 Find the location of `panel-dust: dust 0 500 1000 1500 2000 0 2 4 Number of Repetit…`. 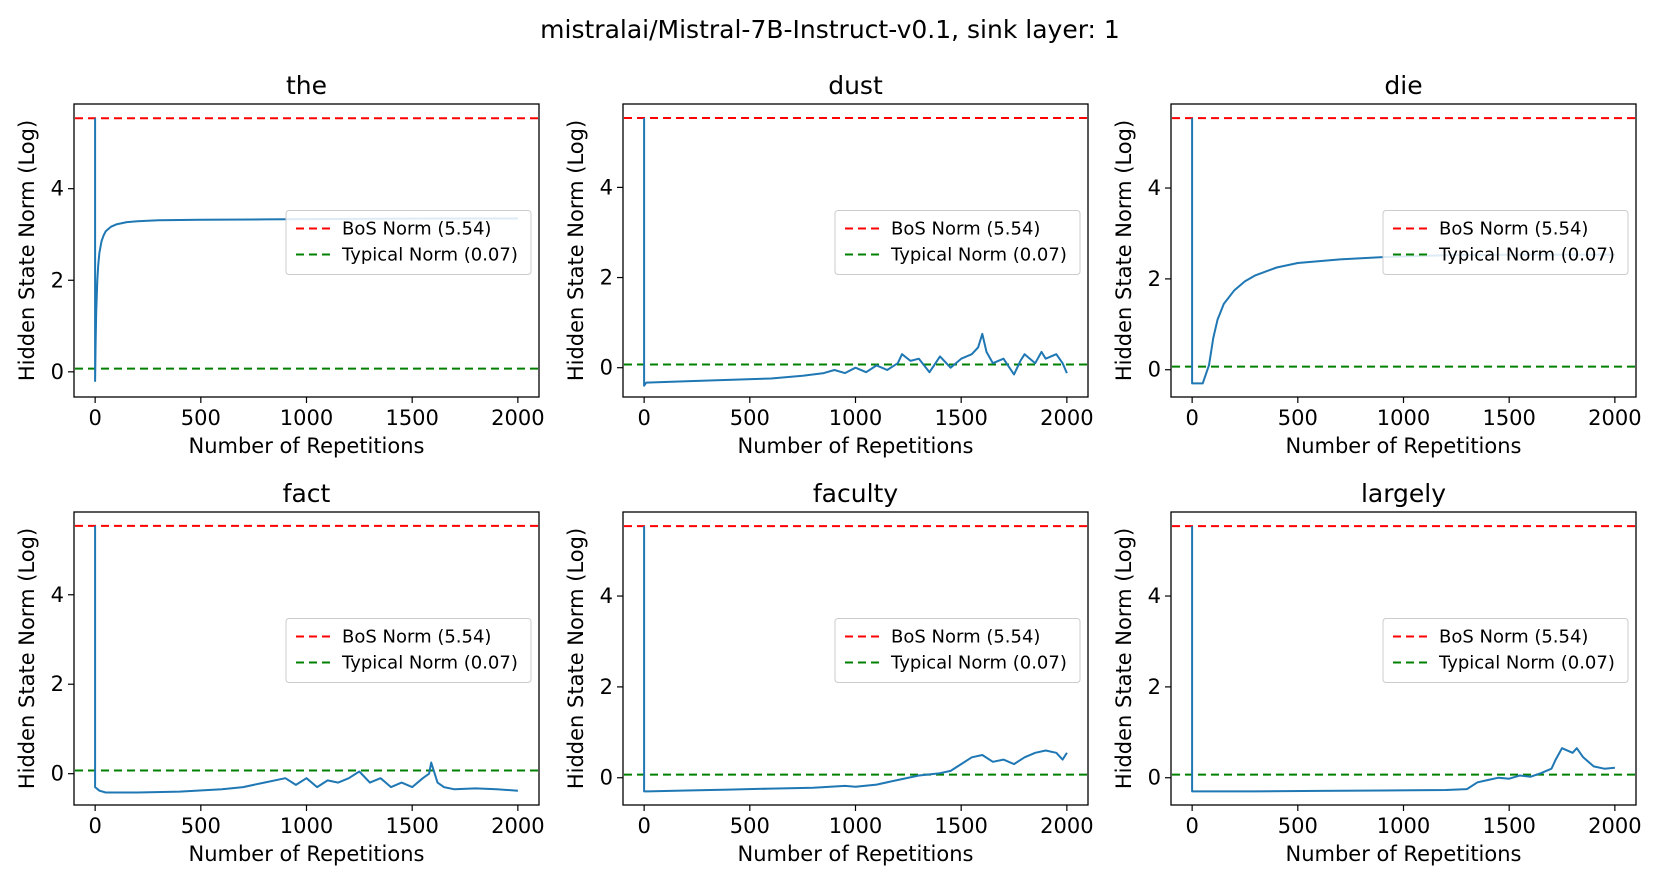

panel-dust: dust 0 500 1000 1500 2000 0 2 4 Number of Repetit… is located at coordinates (829, 264).